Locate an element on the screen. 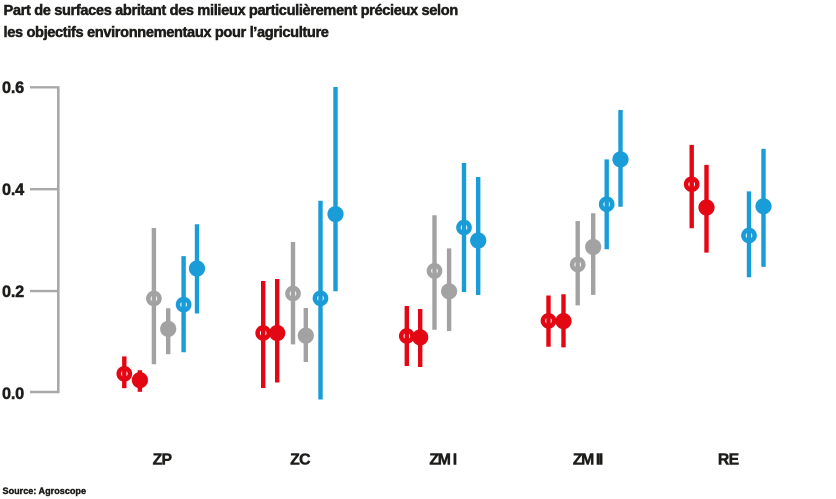  svg-text: RE is located at coordinates (728, 460).